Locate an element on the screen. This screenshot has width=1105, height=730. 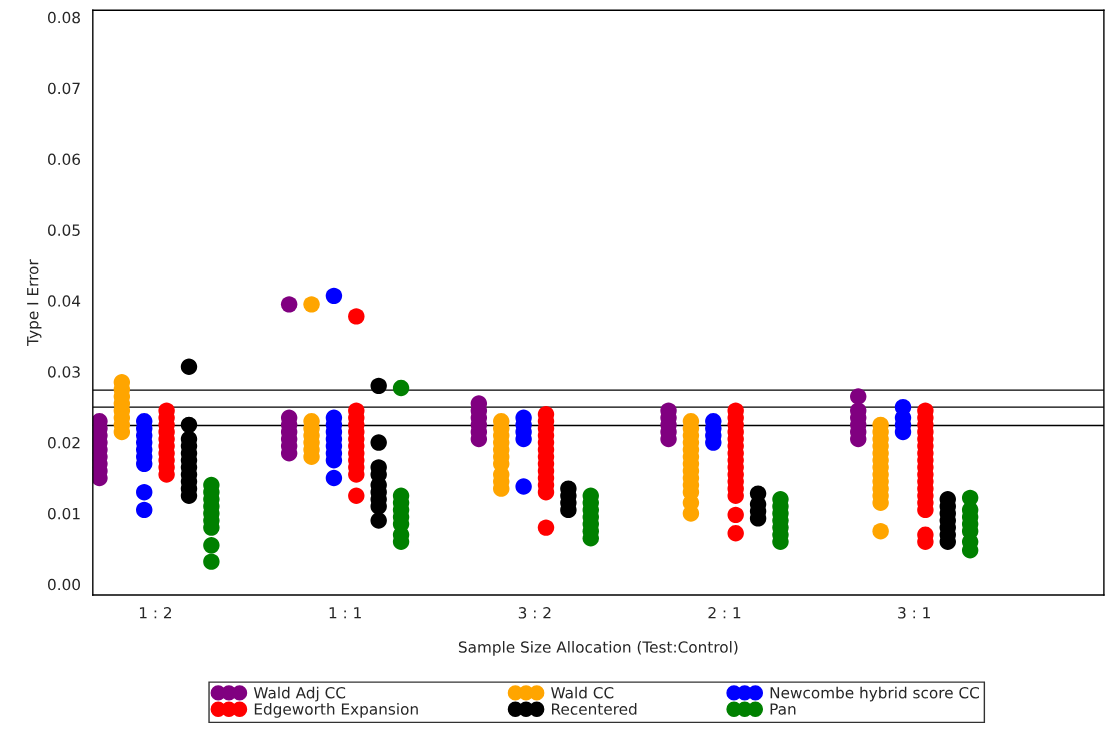
y-tick-label: 0.06 is located at coordinates (64, 159).